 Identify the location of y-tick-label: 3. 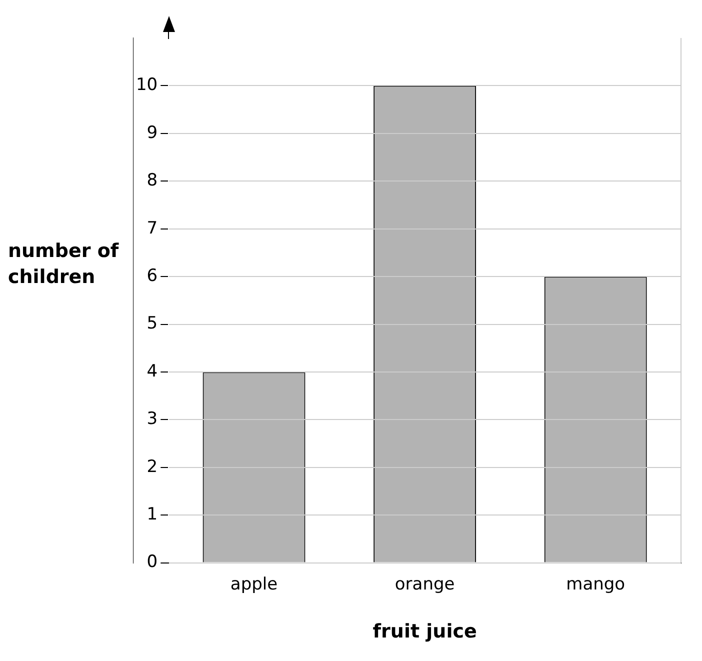
(152, 419).